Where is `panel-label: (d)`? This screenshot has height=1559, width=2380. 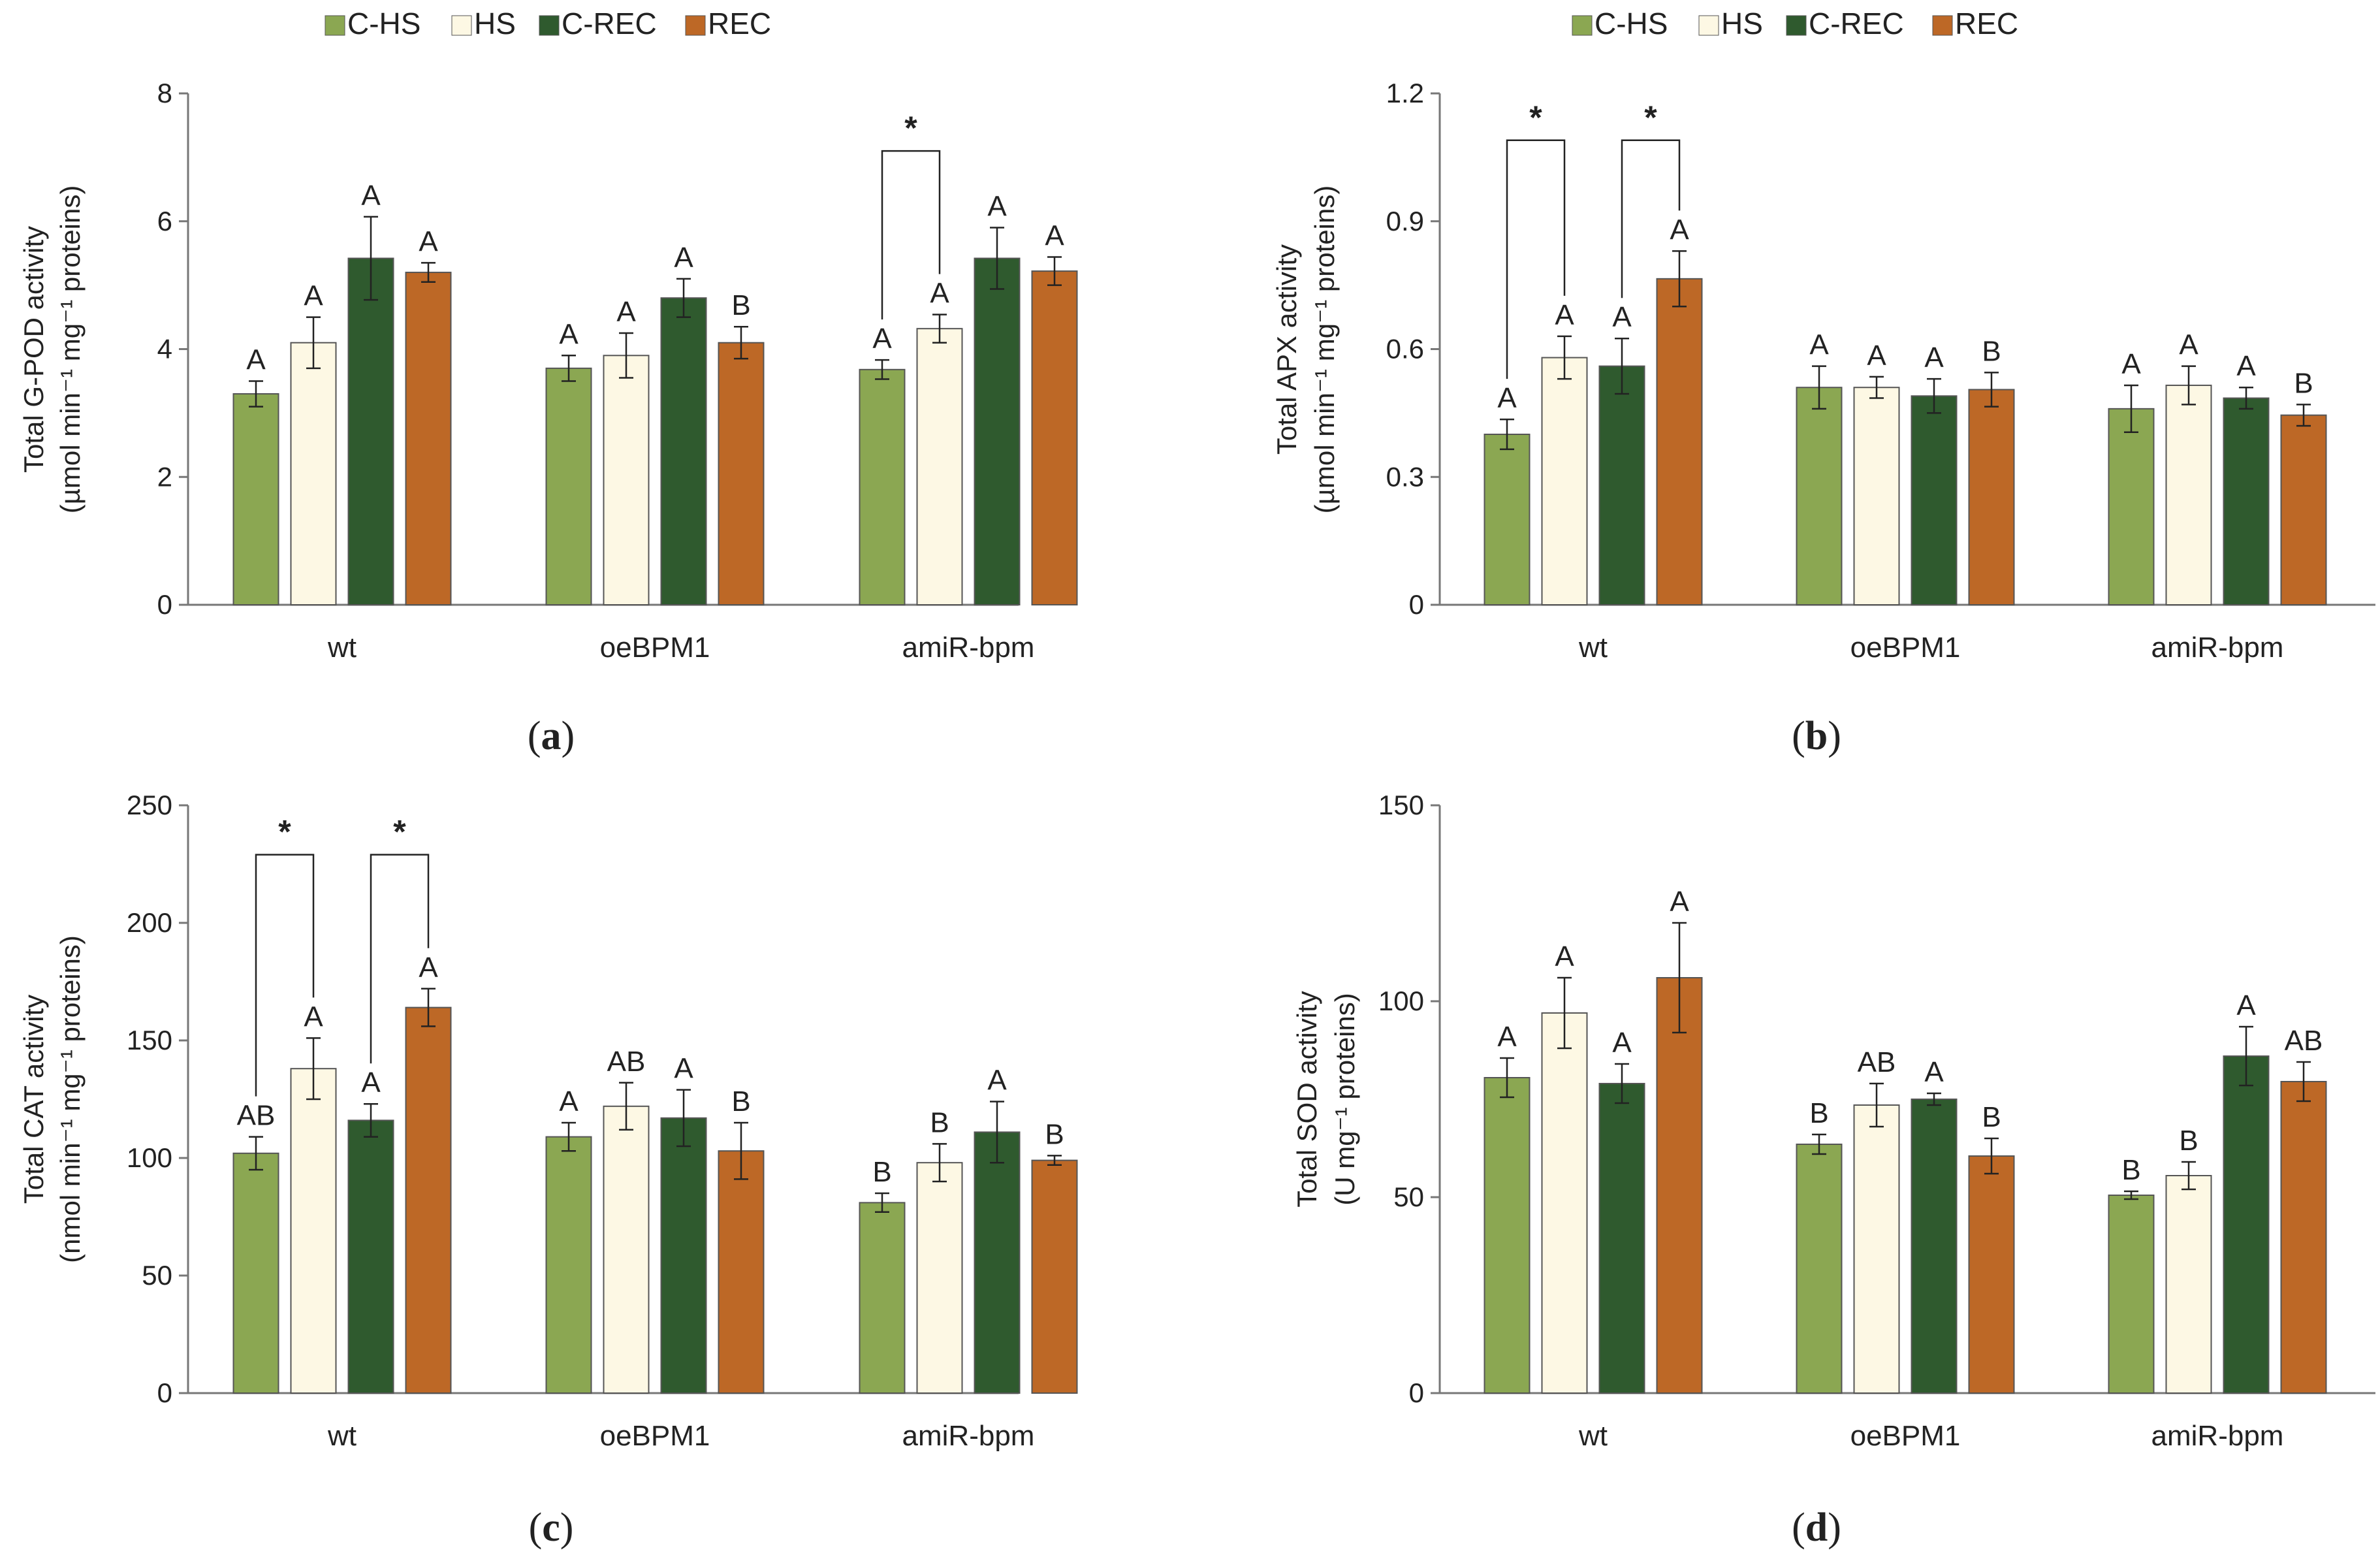
panel-label: (d) is located at coordinates (1816, 1528).